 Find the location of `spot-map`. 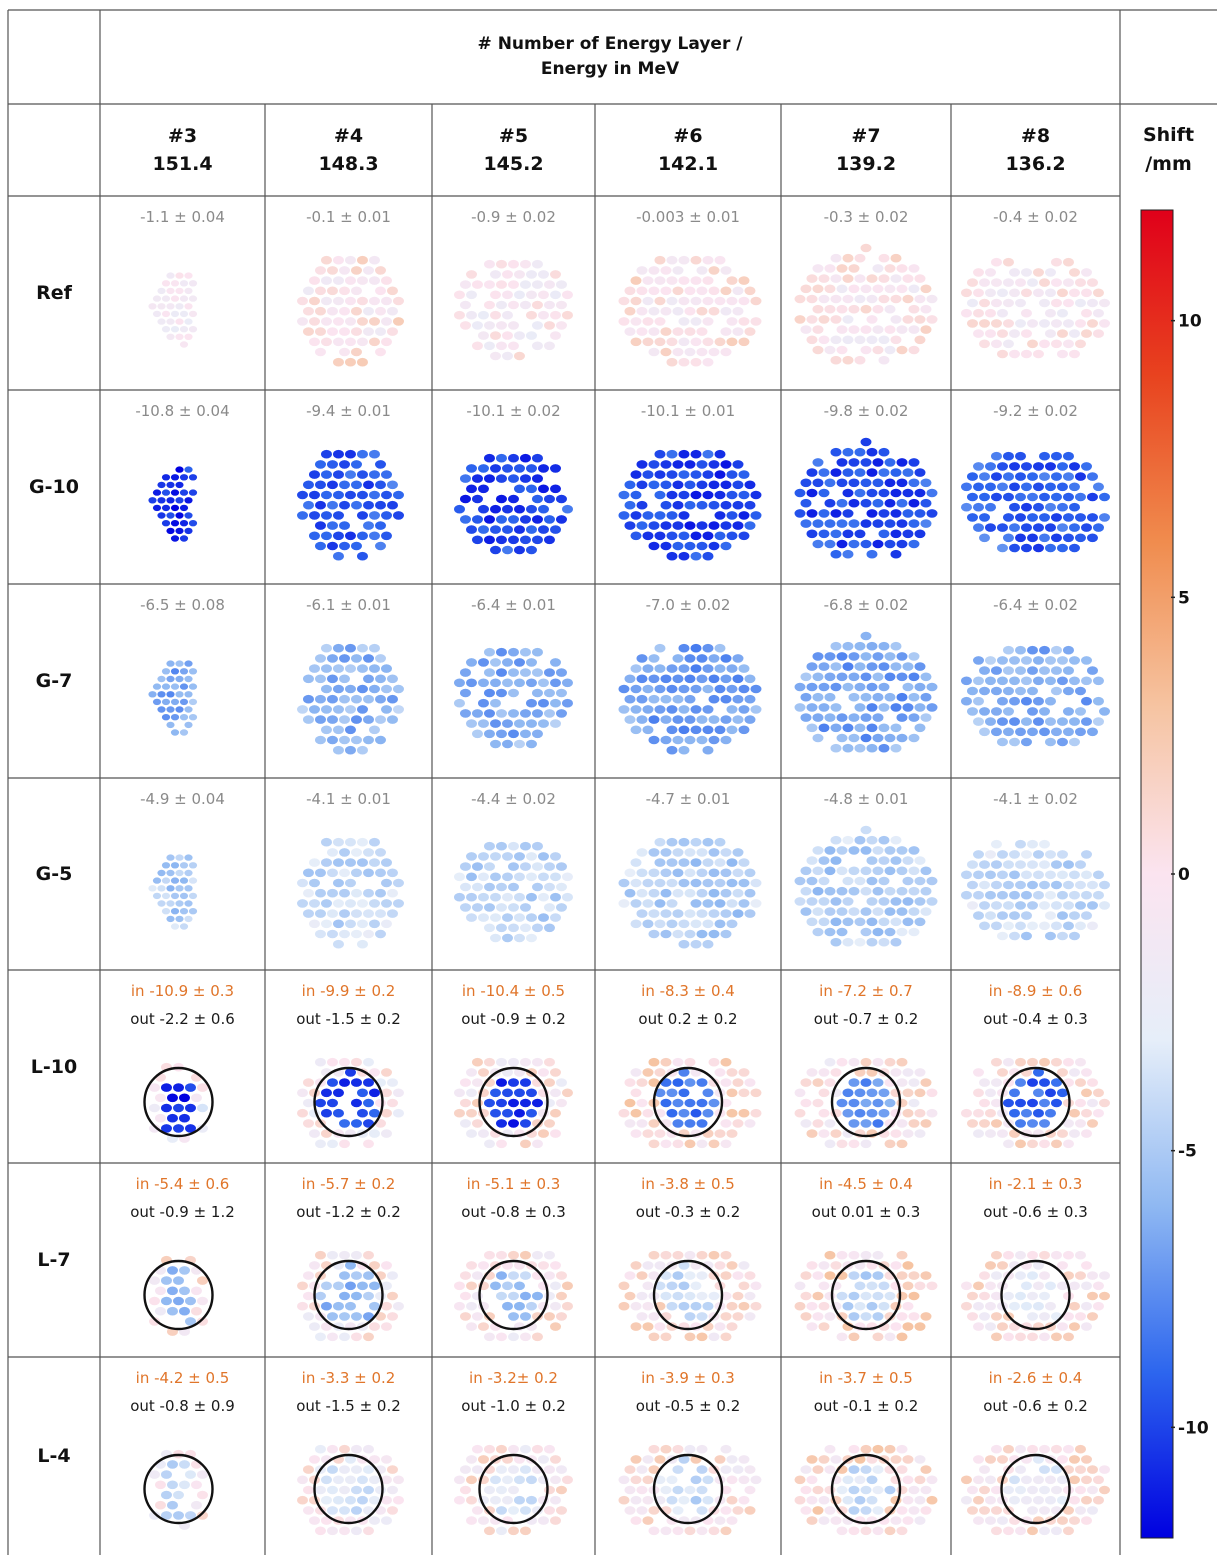

spot-map is located at coordinates (350, 311).